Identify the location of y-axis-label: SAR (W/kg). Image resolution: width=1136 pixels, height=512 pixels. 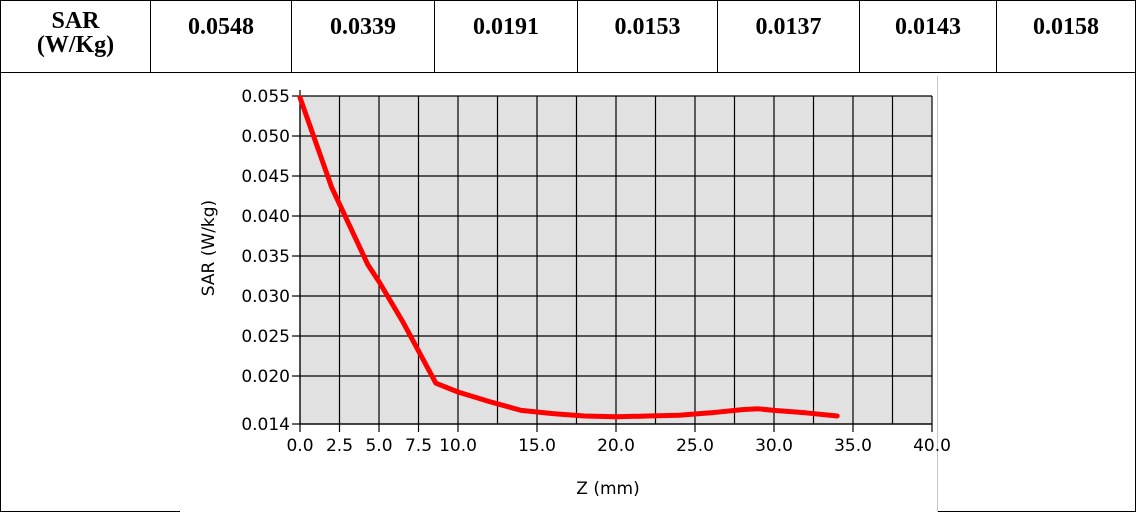
(209, 248).